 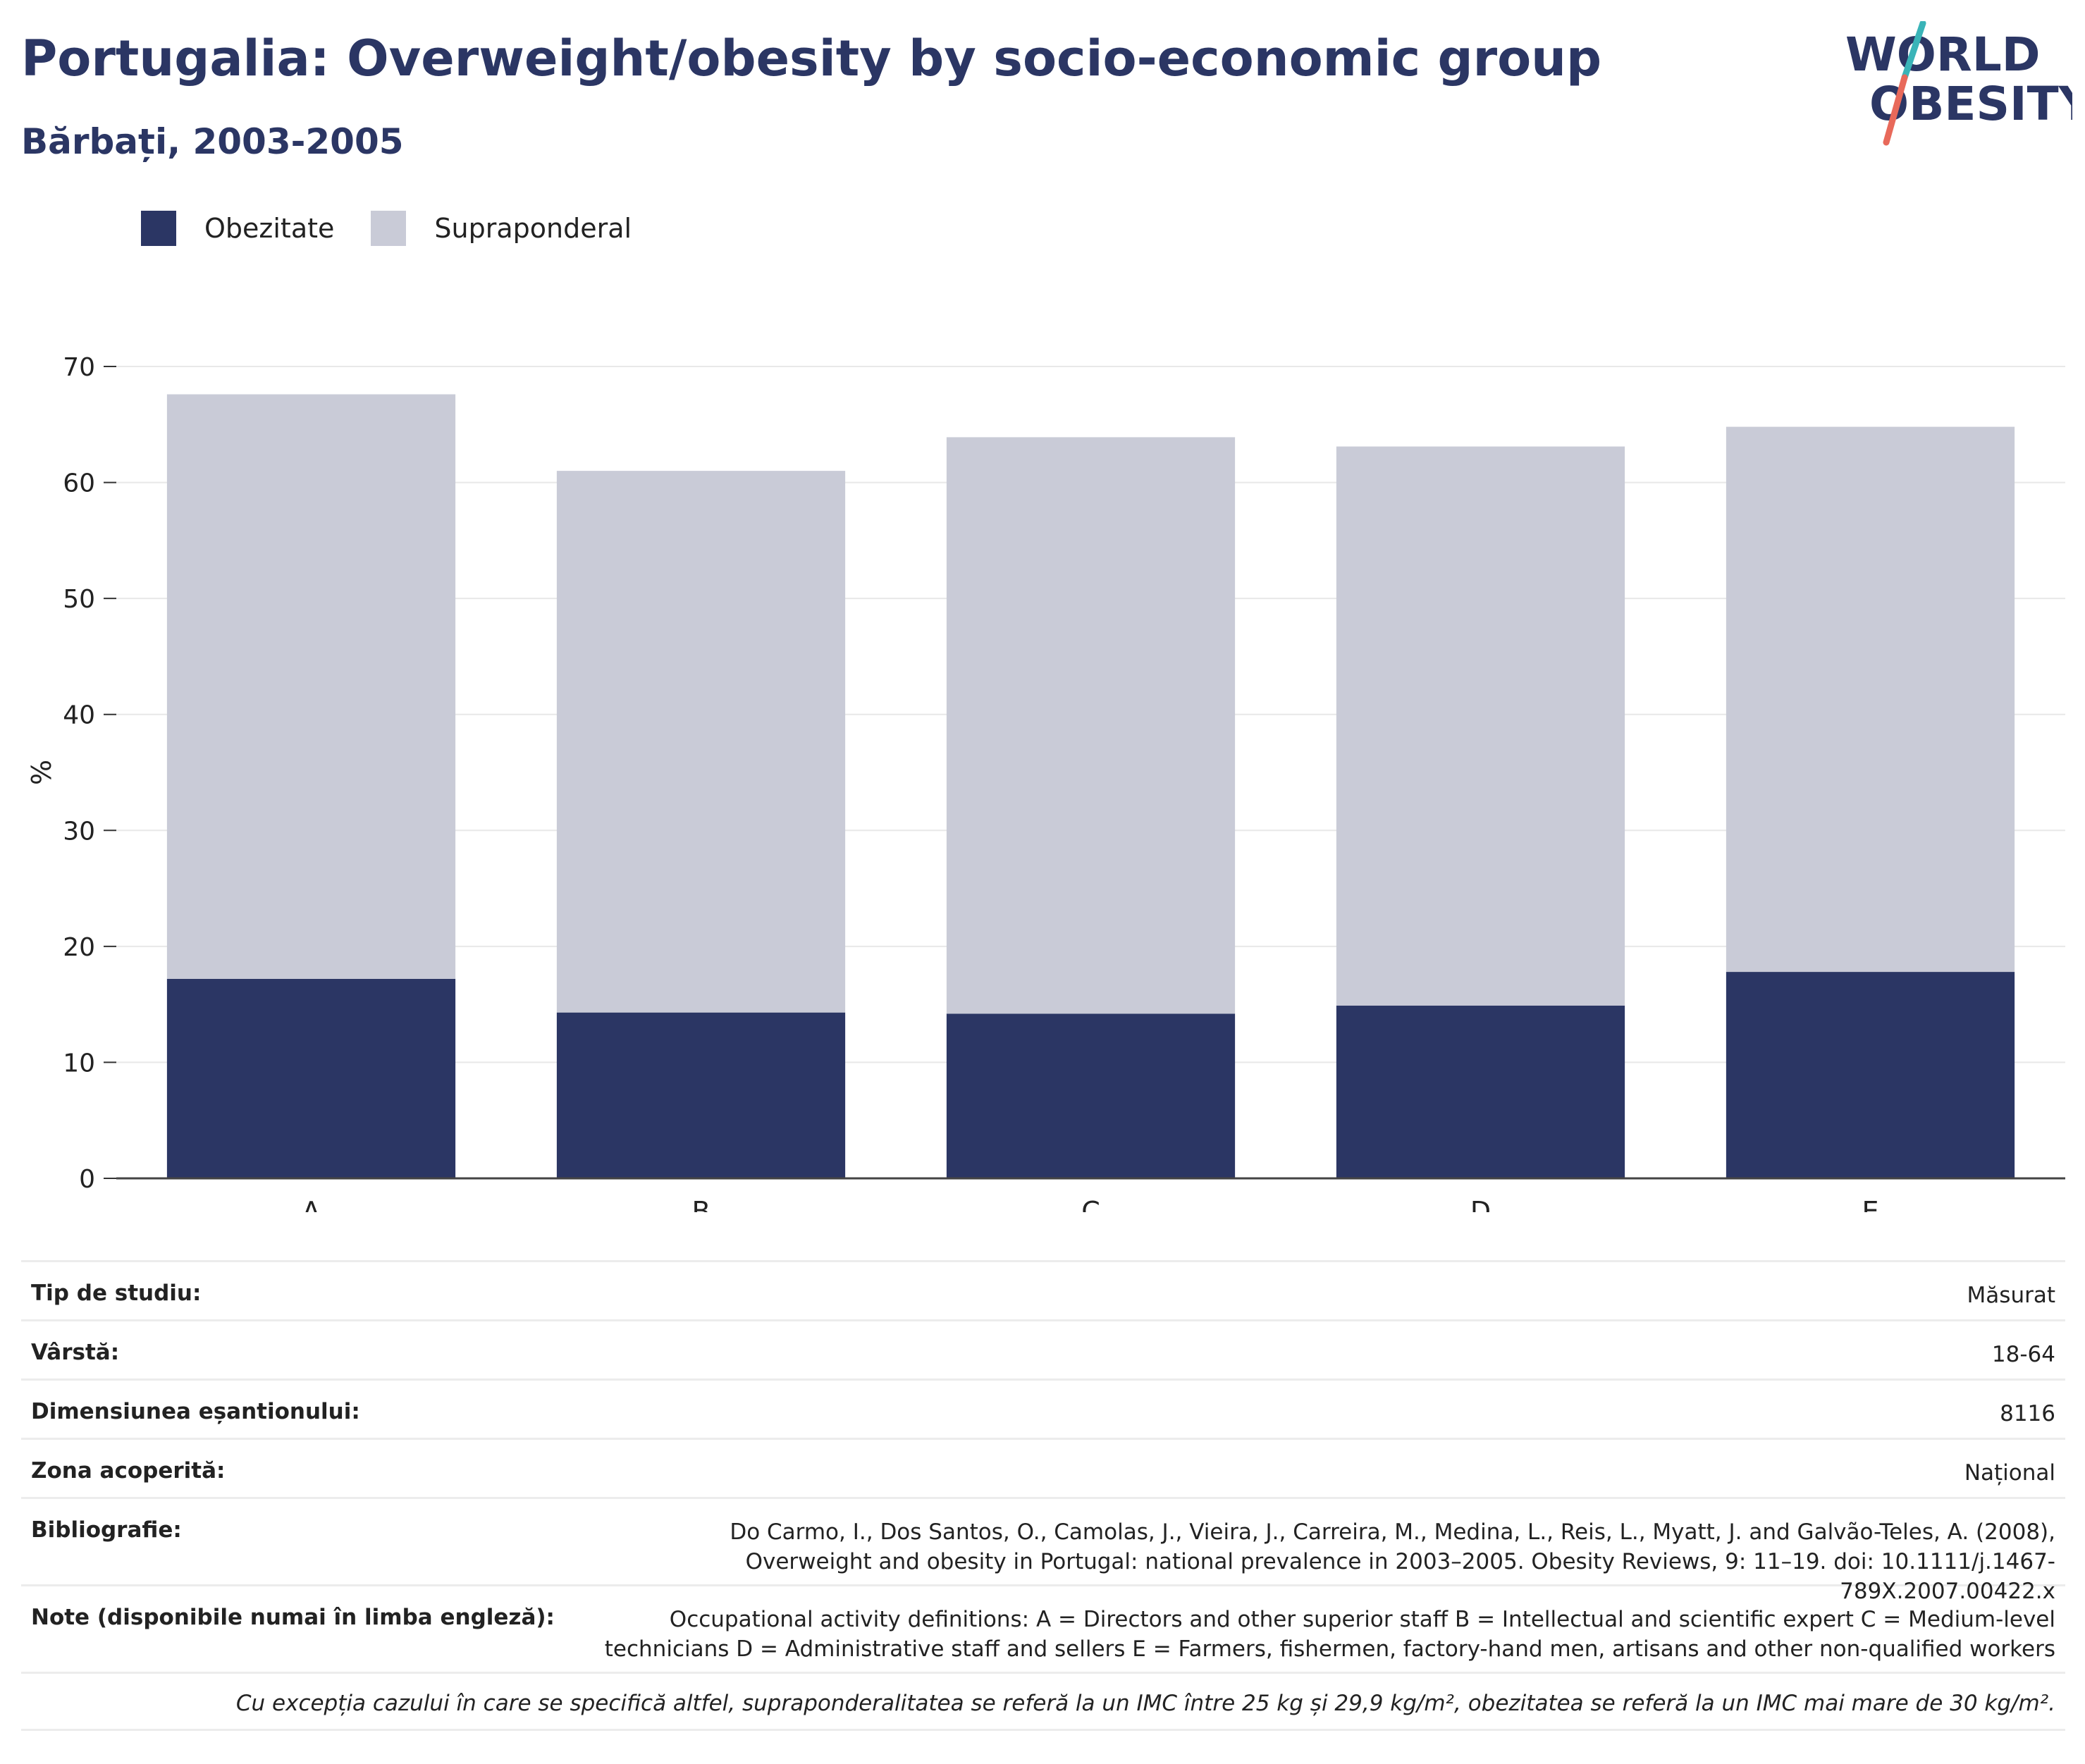 I want to click on x-tick-label: C, so click(x=1090, y=1204).